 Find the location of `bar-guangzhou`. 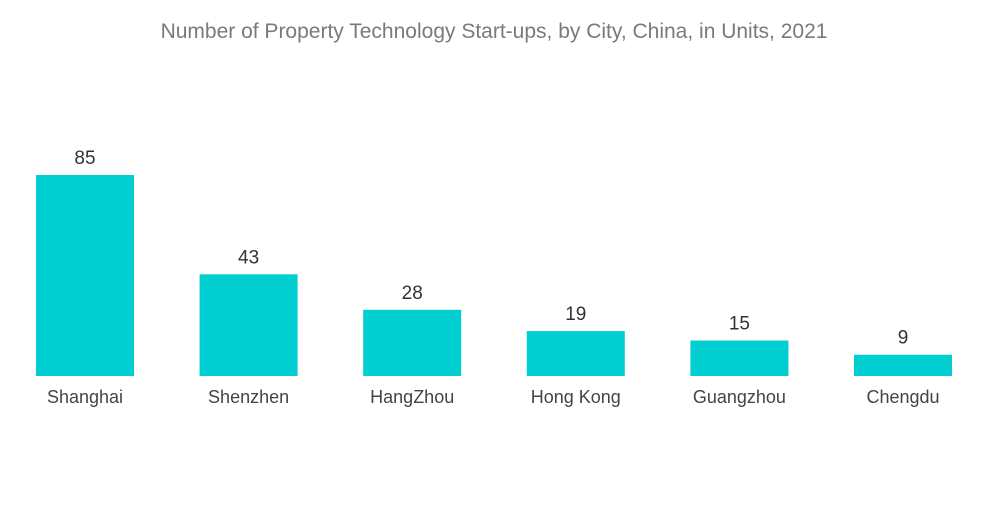

bar-guangzhou is located at coordinates (739, 358).